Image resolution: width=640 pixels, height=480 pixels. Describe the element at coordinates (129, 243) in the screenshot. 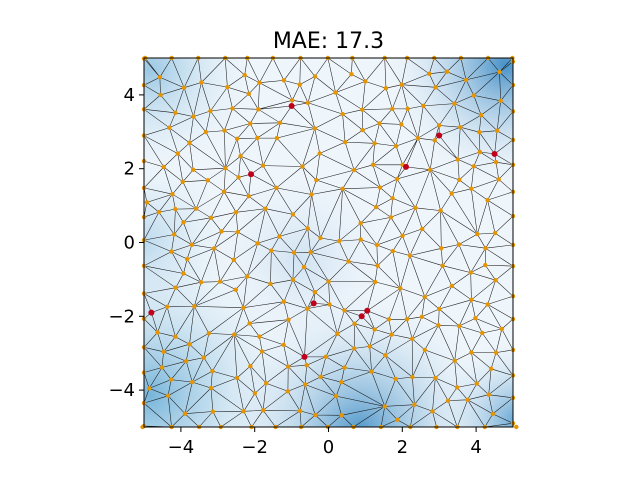

I see `y-tick-label: 0` at that location.